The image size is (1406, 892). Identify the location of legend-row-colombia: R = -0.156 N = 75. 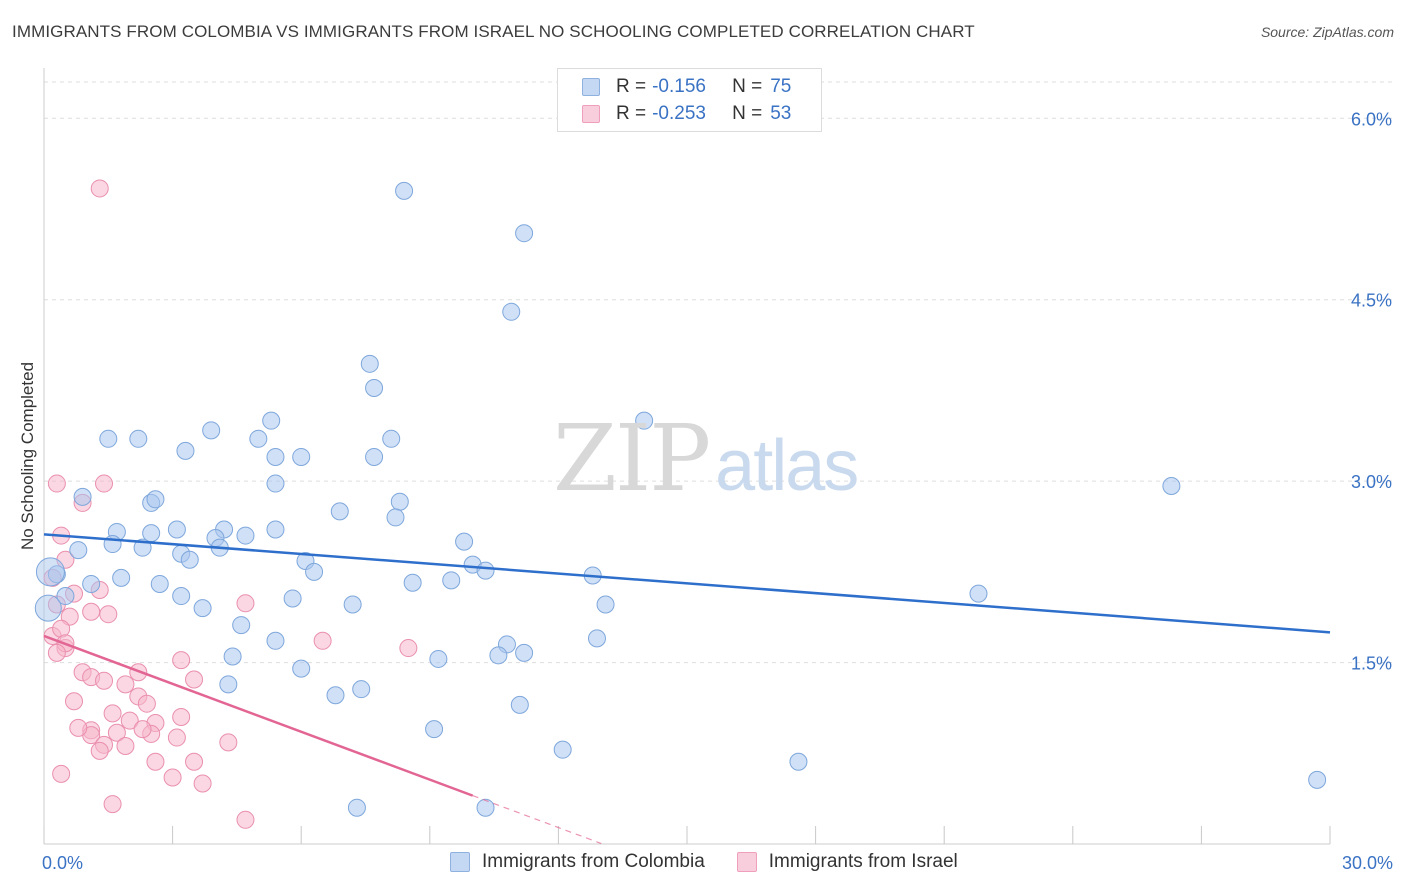
(686, 87).